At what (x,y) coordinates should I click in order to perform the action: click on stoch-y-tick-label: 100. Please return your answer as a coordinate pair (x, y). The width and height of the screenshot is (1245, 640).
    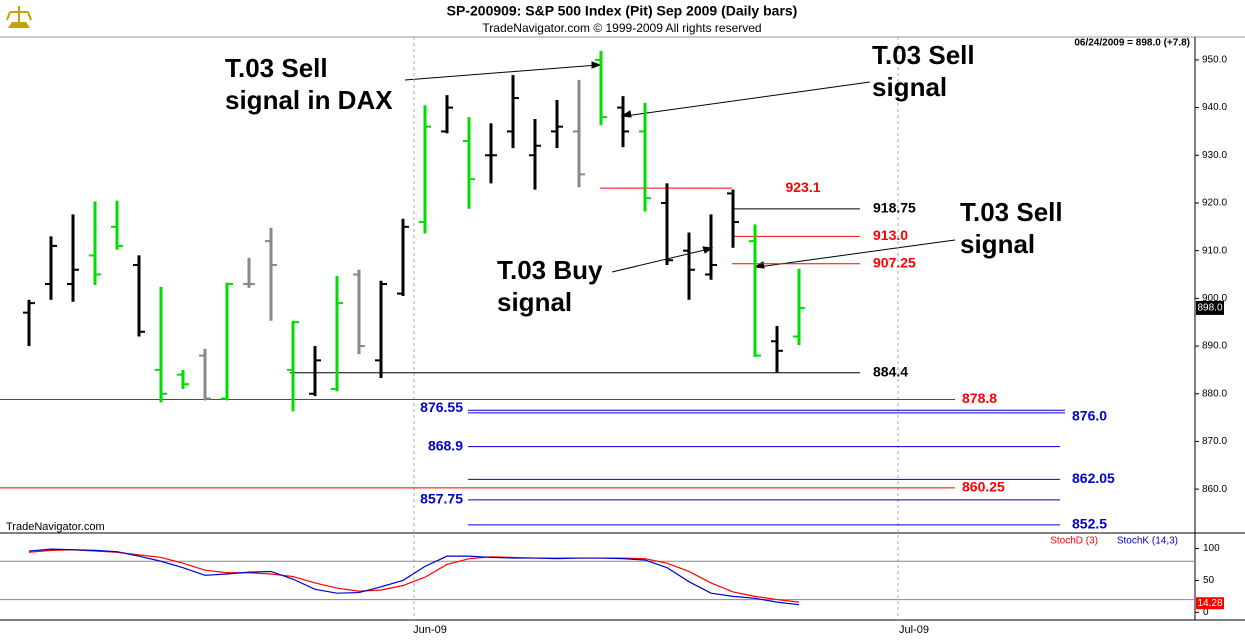
    Looking at the image, I should click on (1211, 548).